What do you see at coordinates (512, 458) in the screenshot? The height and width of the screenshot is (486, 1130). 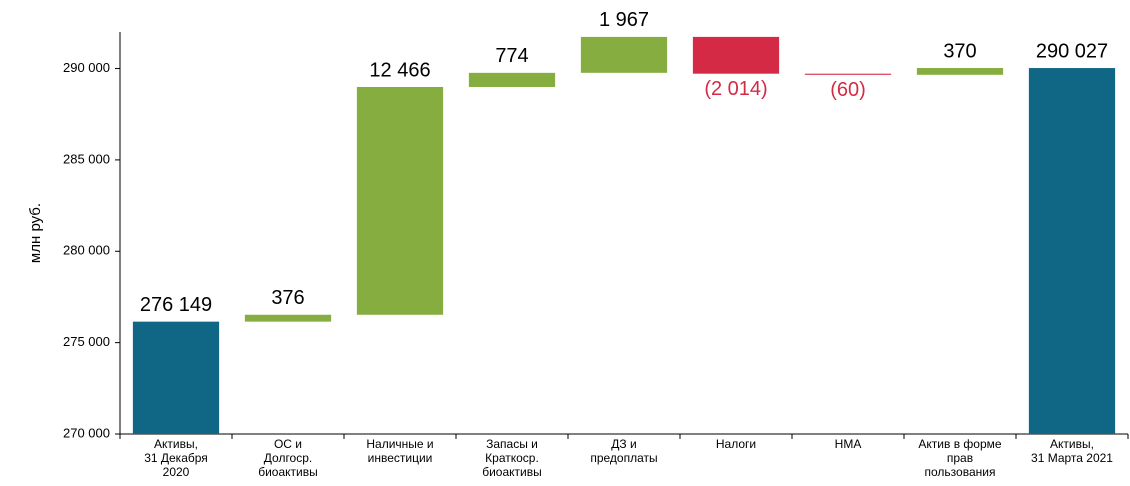 I see `x-tick-label: Запасы и Краткоср. биоактивы` at bounding box center [512, 458].